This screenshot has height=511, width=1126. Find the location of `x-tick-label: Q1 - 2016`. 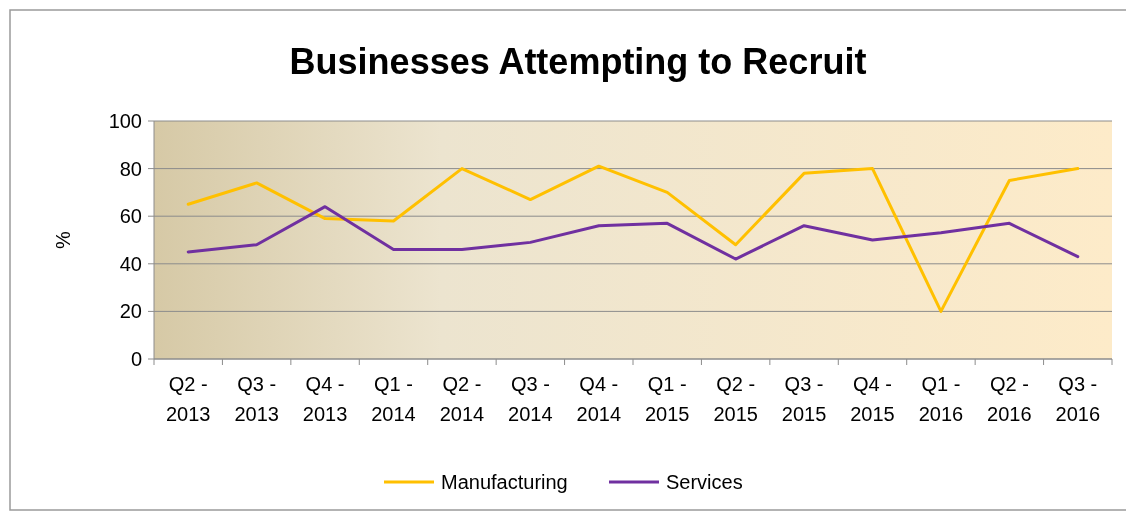

x-tick-label: Q1 - 2016 is located at coordinates (941, 399).